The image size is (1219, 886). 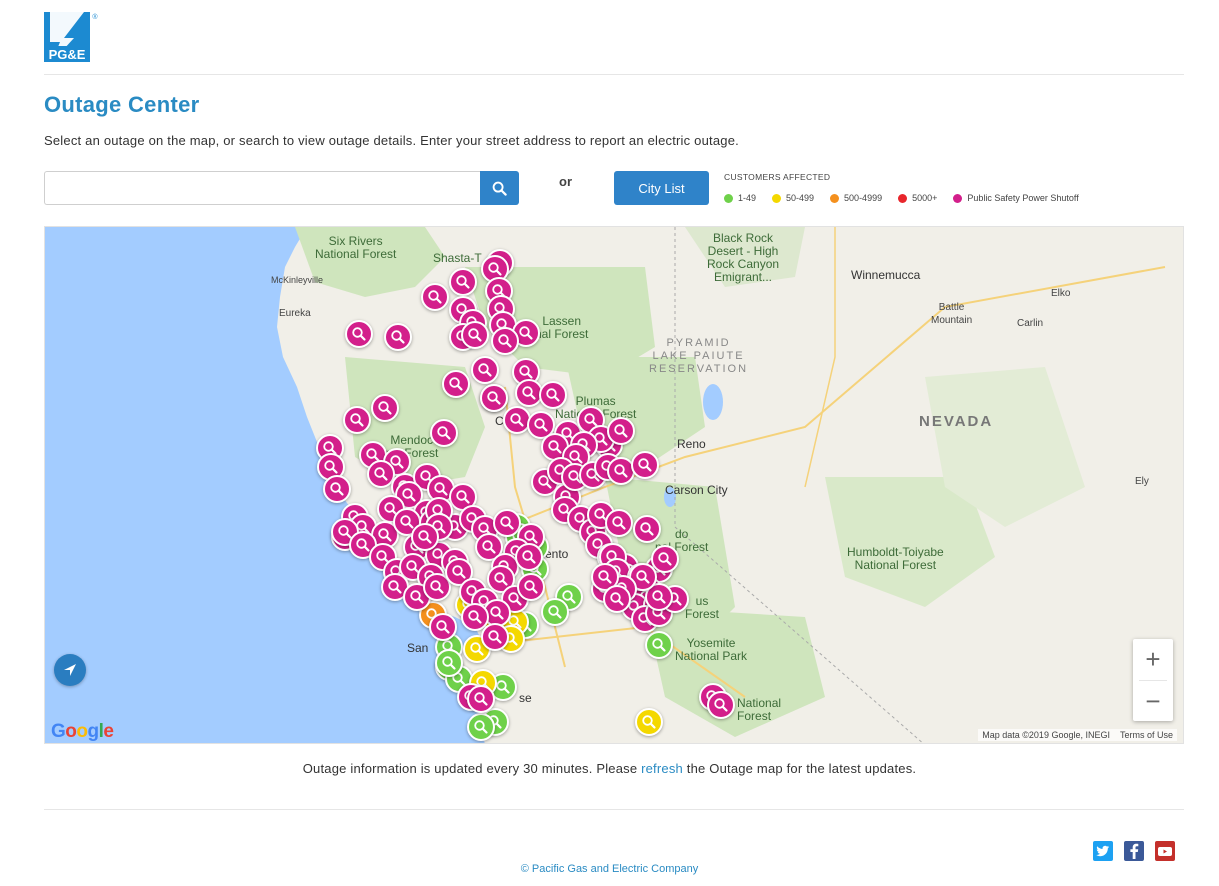 I want to click on footer-divider, so click(x=614, y=809).